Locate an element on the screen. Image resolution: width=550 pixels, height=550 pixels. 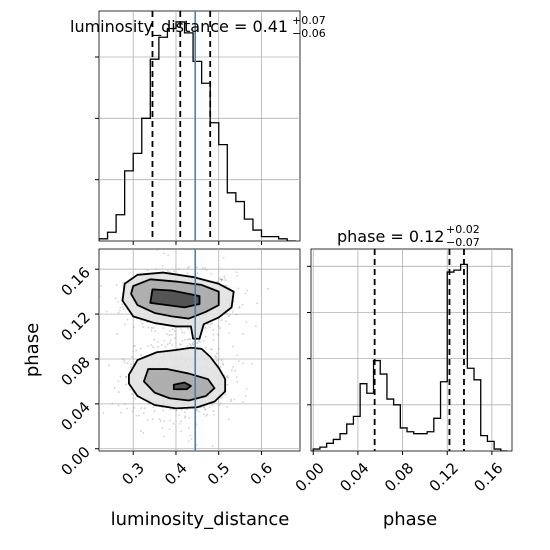
x-tick-label: 0.04 is located at coordinates (354, 477).